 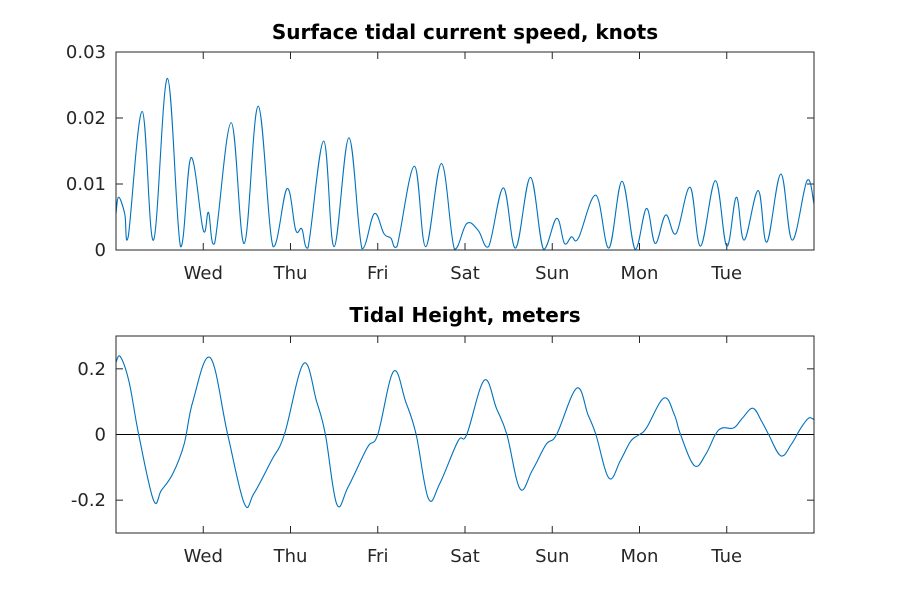 What do you see at coordinates (377, 273) in the screenshot?
I see `current-speed-x-tick-label: Fri` at bounding box center [377, 273].